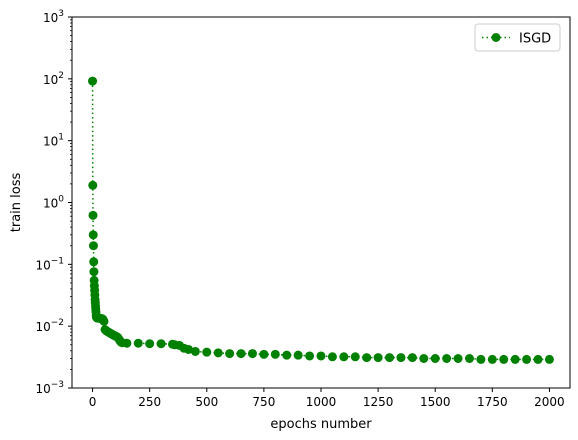 Image resolution: width=578 pixels, height=440 pixels. I want to click on x-axis-label: epochs number, so click(321, 424).